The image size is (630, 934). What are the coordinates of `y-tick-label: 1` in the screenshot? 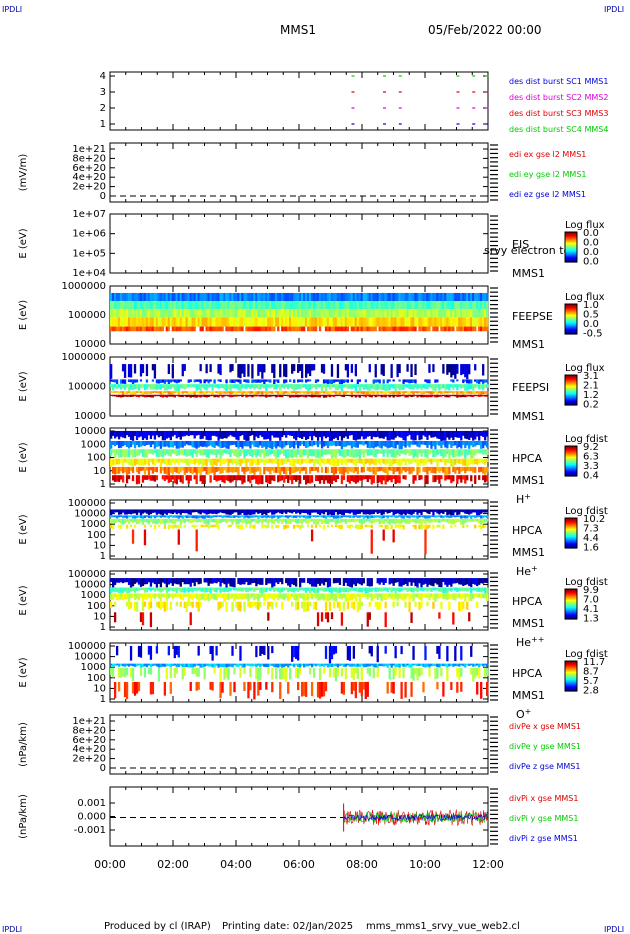 It's located at (103, 556).